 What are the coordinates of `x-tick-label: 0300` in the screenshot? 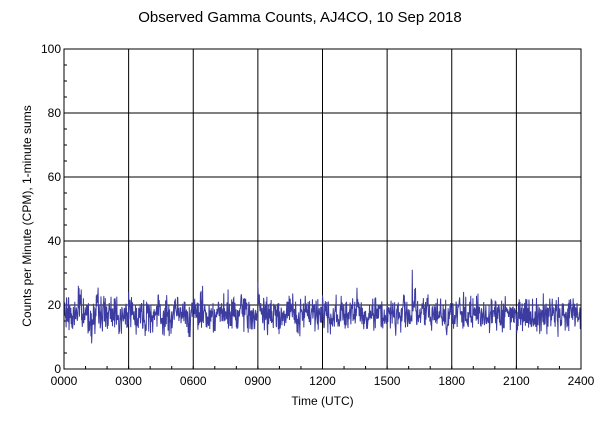 It's located at (128, 381).